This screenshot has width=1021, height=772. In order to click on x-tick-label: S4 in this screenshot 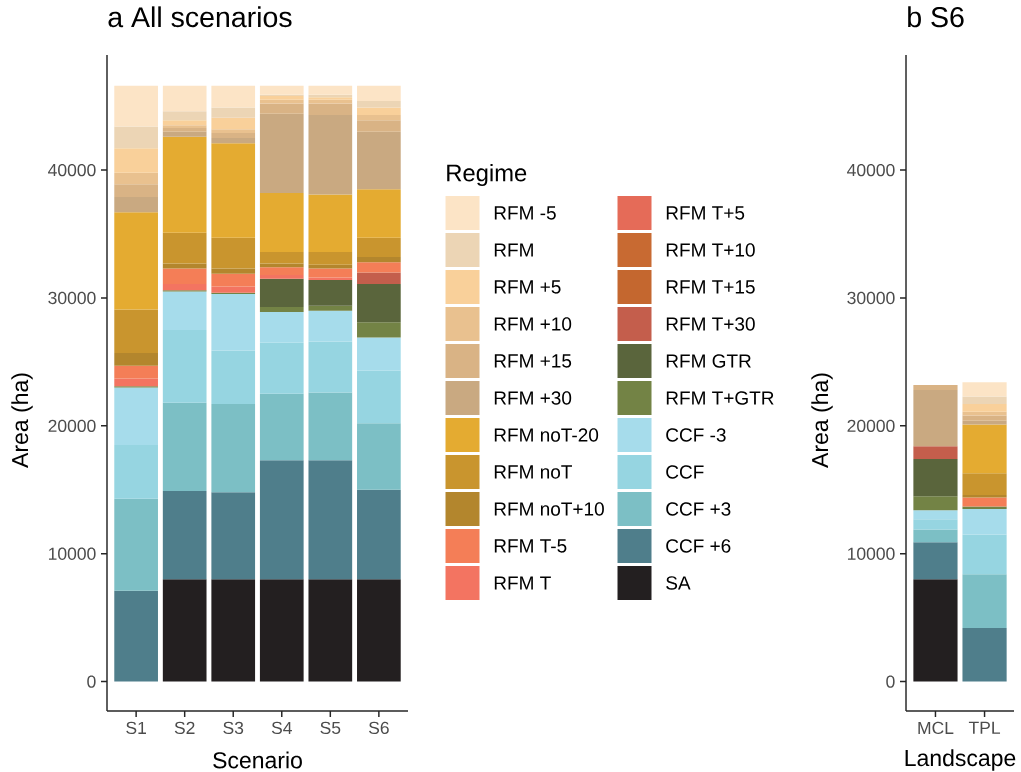, I will do `click(281, 728)`.